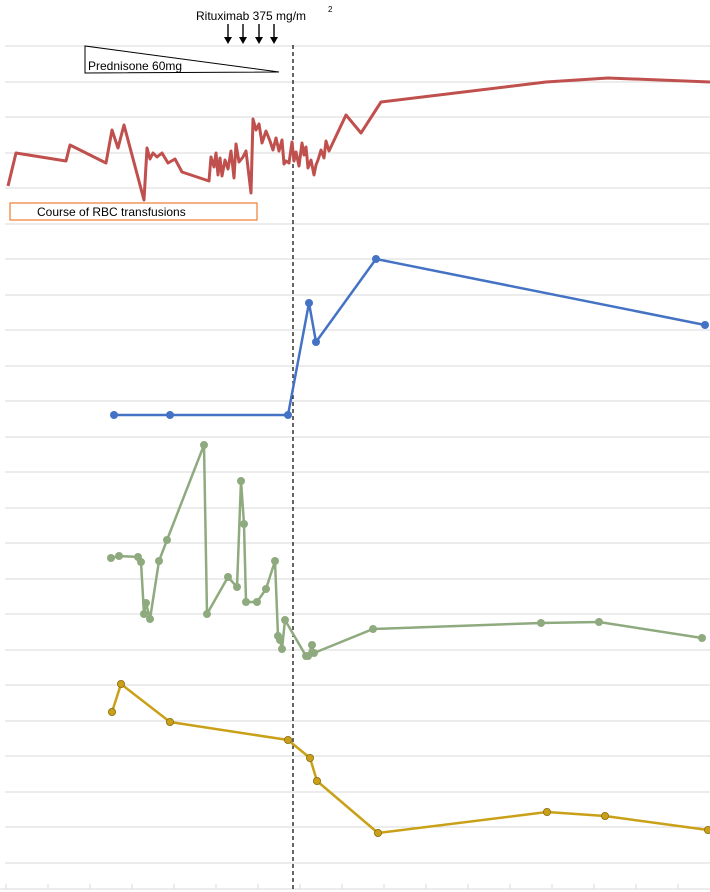 The width and height of the screenshot is (710, 892). I want to click on rbc-transfusion-box, so click(133, 211).